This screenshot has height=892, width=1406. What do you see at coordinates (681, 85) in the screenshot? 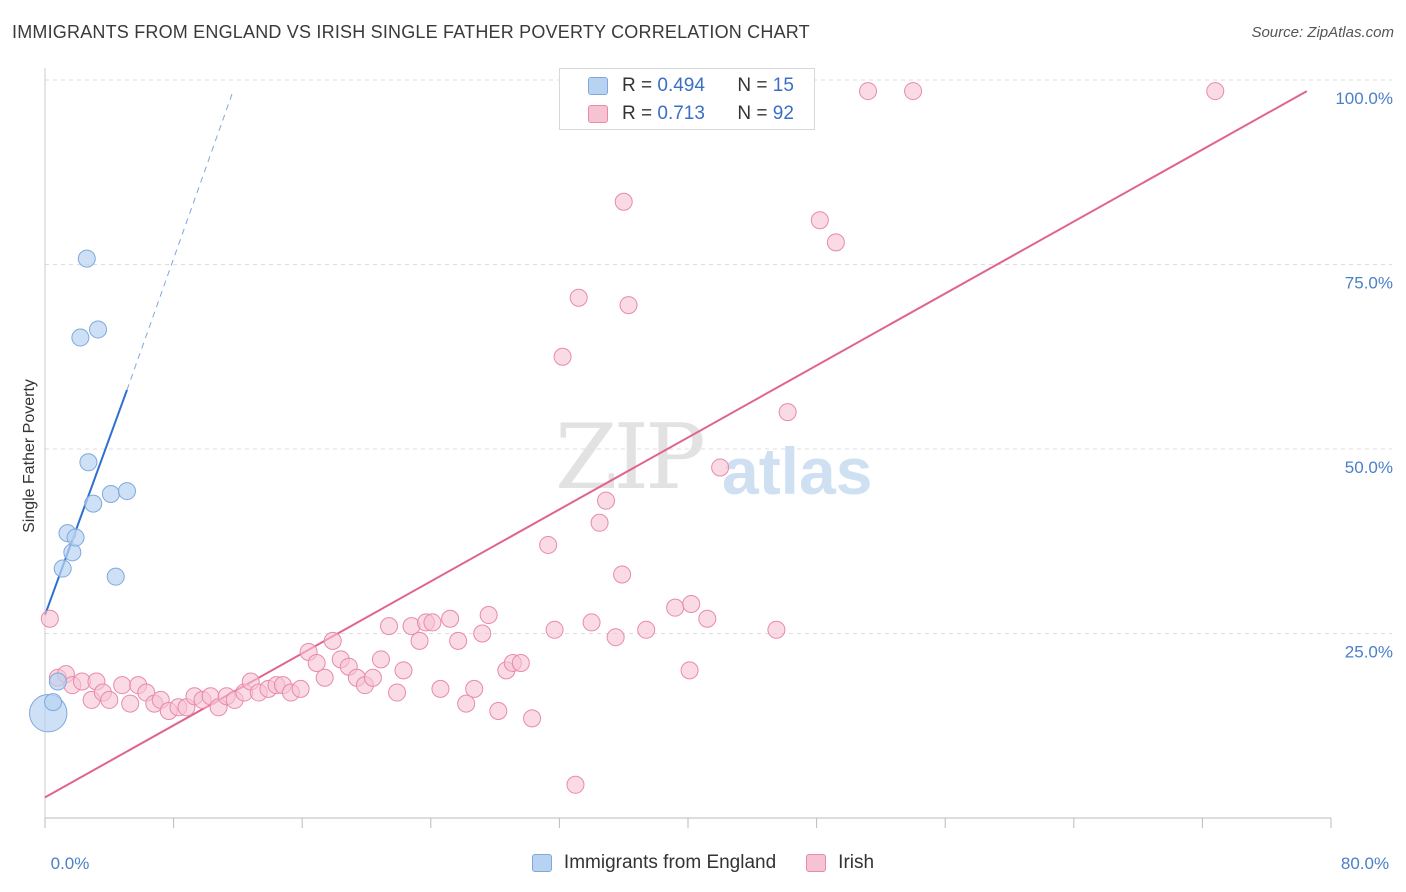
I see `legend-r-value: 0.494` at bounding box center [681, 85].